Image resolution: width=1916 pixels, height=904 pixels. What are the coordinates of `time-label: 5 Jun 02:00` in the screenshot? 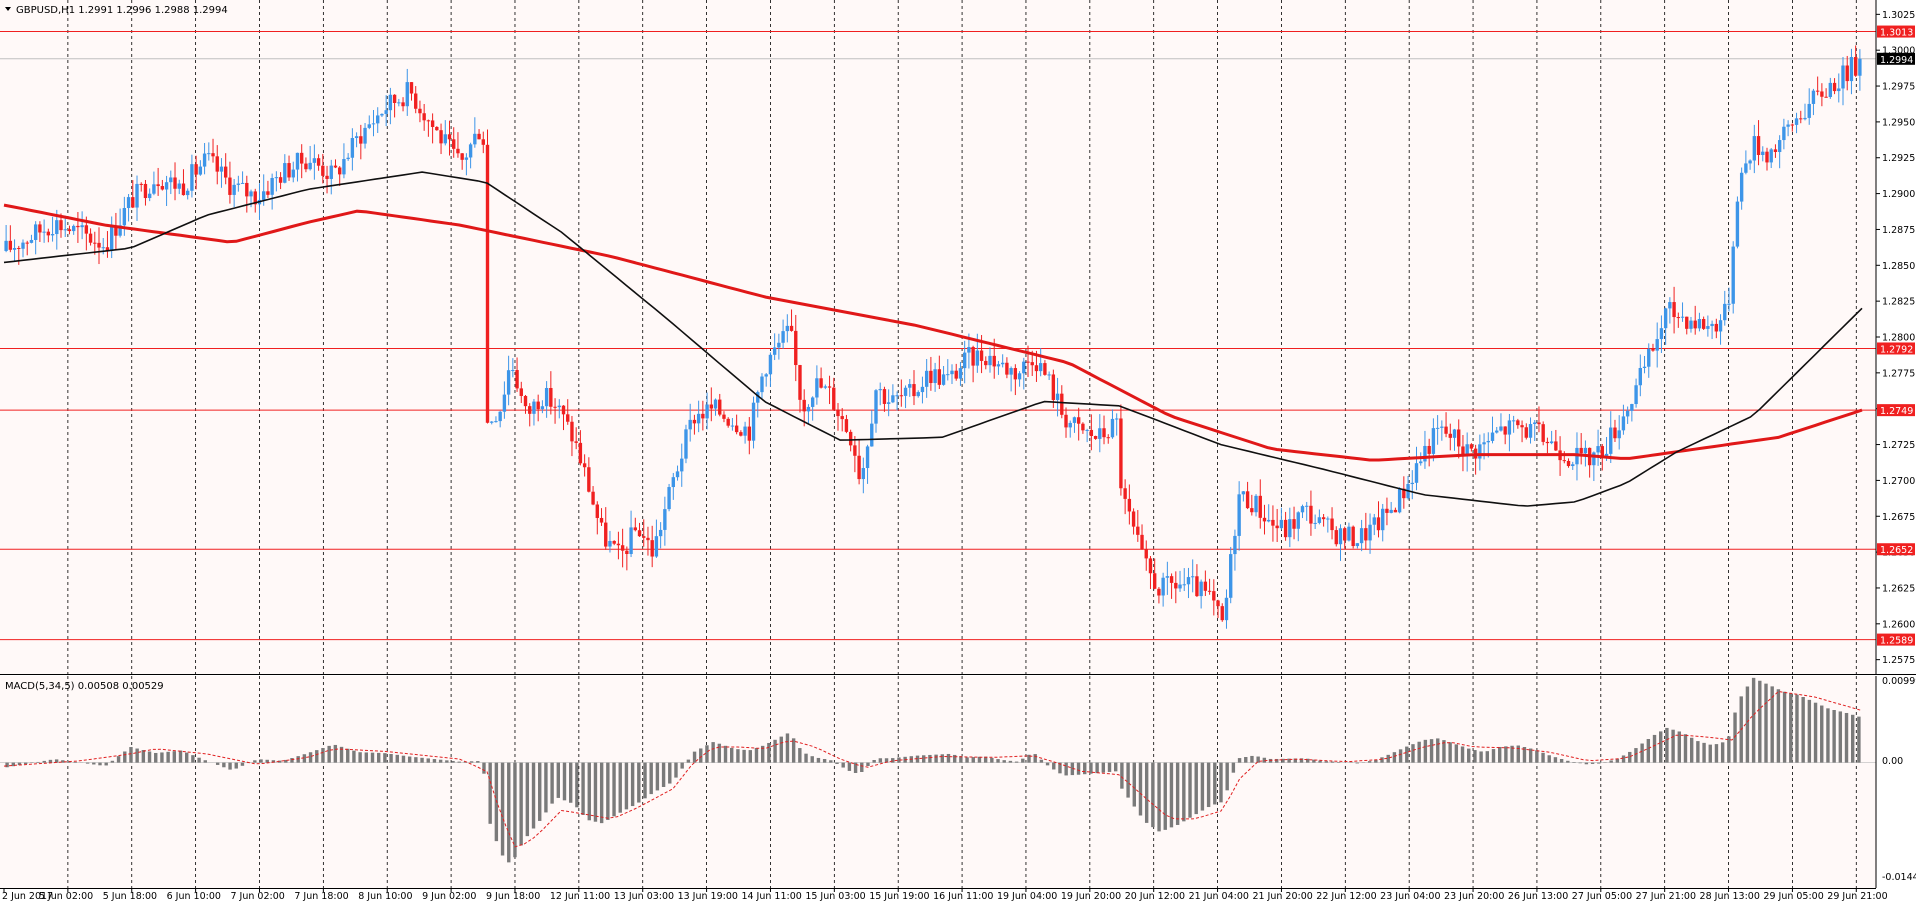 It's located at (66, 896).